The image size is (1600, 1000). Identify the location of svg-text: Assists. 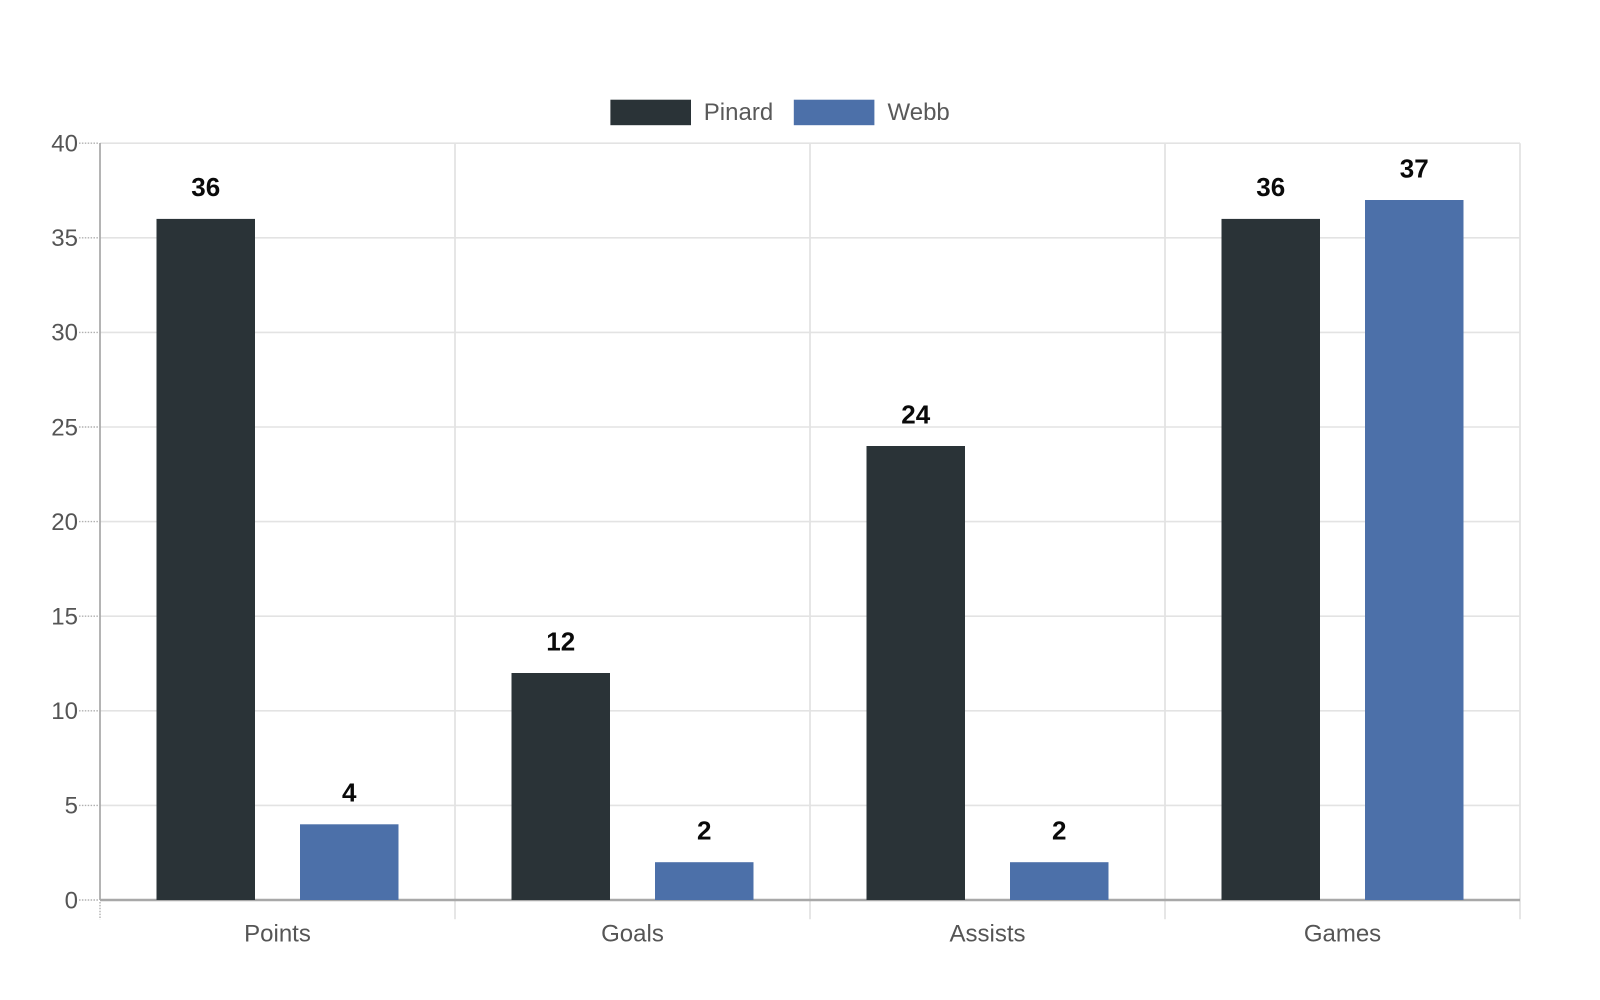
(987, 934).